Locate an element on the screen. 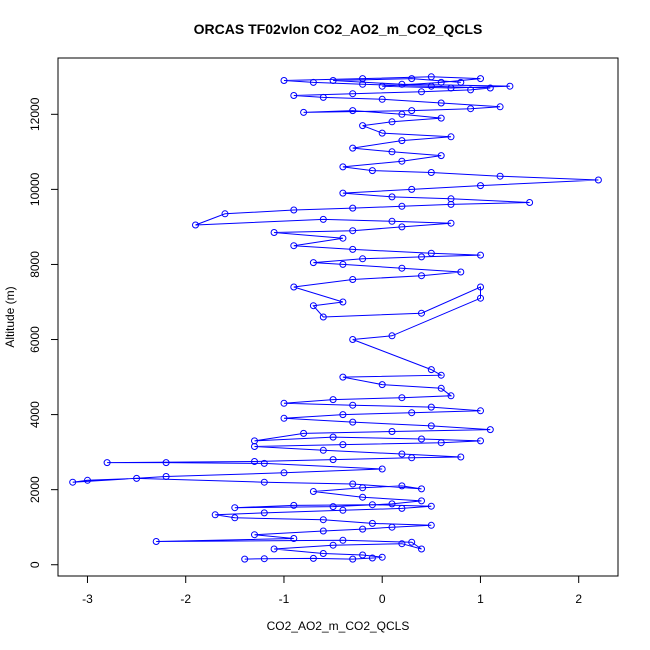 The height and width of the screenshot is (650, 650). y-tick-label: 0 is located at coordinates (35, 564).